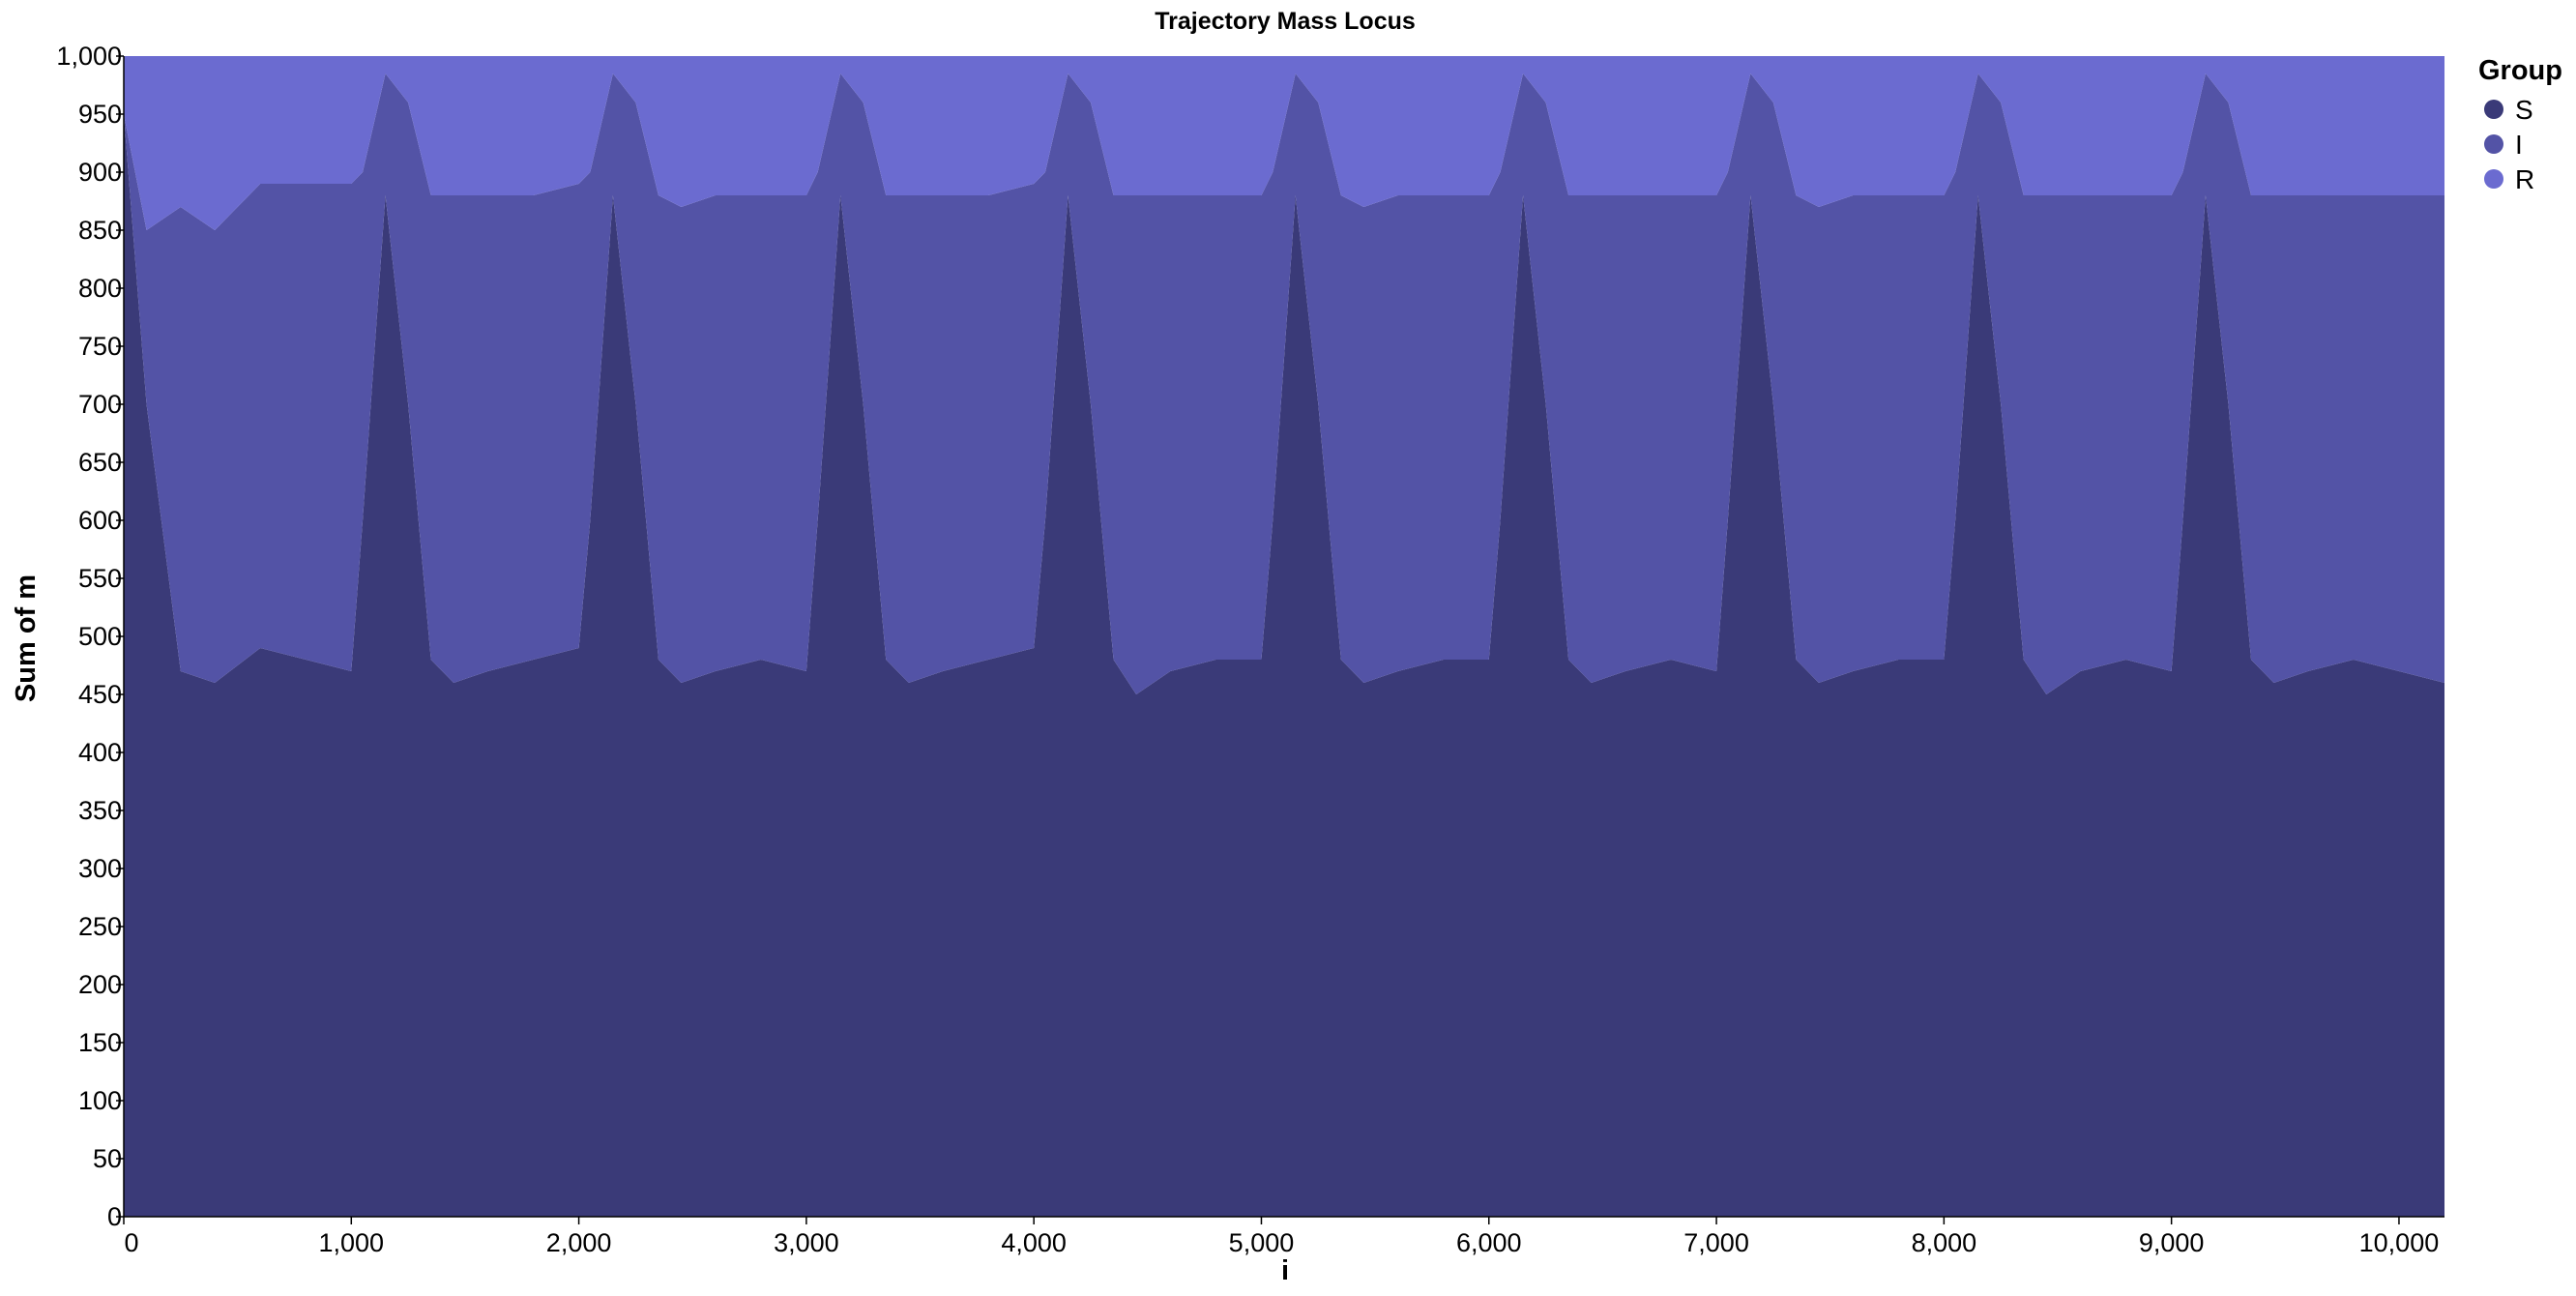 The width and height of the screenshot is (2576, 1296). What do you see at coordinates (1285, 1270) in the screenshot?
I see `x-axis-title: i` at bounding box center [1285, 1270].